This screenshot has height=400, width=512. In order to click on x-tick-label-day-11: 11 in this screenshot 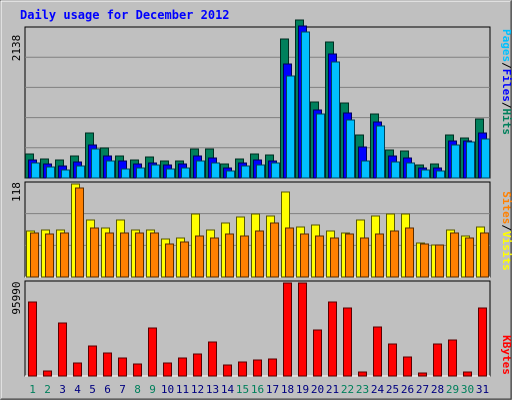, I will do `click(182, 389)`.